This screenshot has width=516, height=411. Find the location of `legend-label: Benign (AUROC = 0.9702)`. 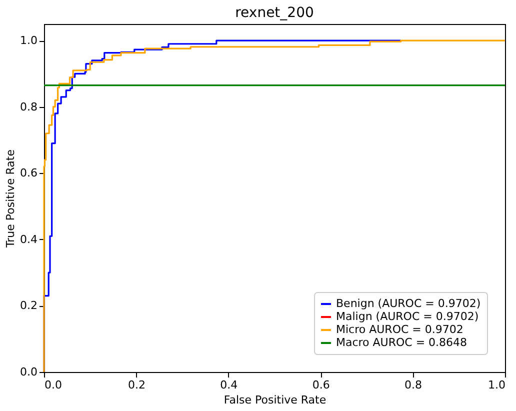

legend-label: Benign (AUROC = 0.9702) is located at coordinates (408, 303).